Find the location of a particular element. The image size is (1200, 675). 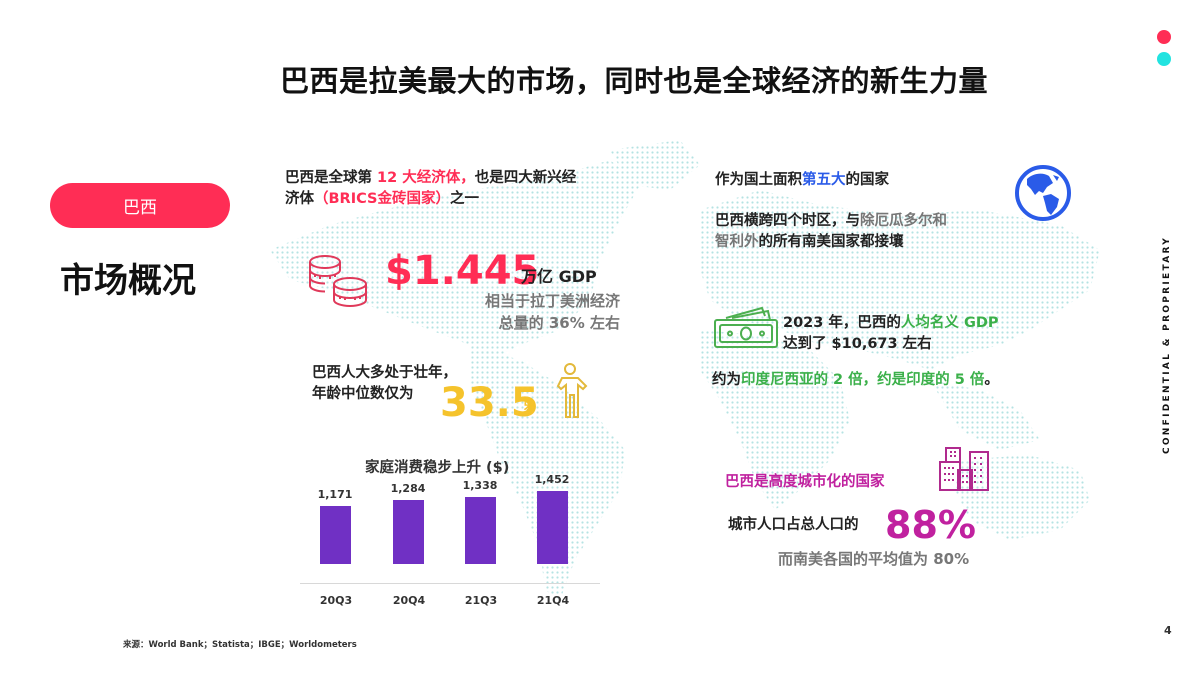

age-line1: 巴西人大多处于壮年， is located at coordinates (384, 373).